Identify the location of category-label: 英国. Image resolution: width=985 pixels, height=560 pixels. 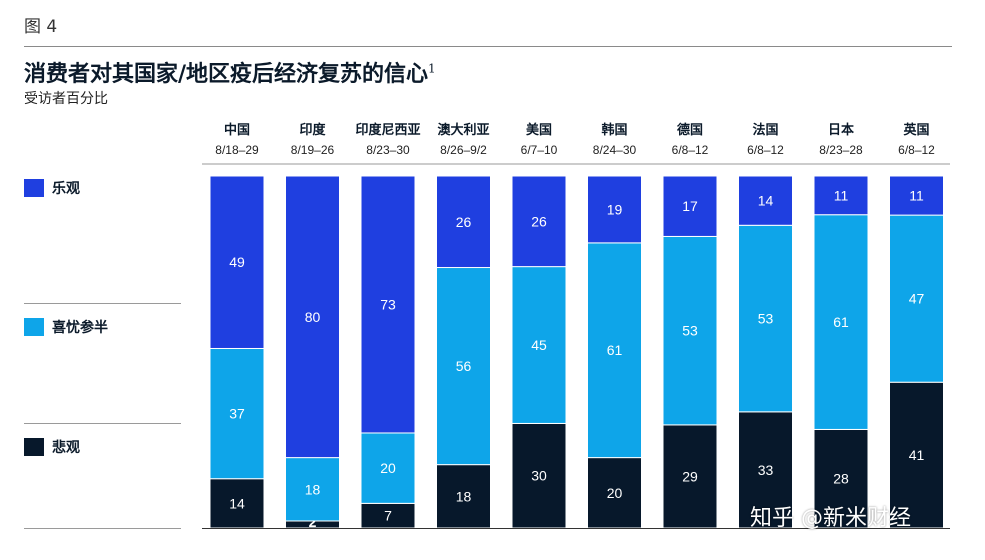
(915, 130).